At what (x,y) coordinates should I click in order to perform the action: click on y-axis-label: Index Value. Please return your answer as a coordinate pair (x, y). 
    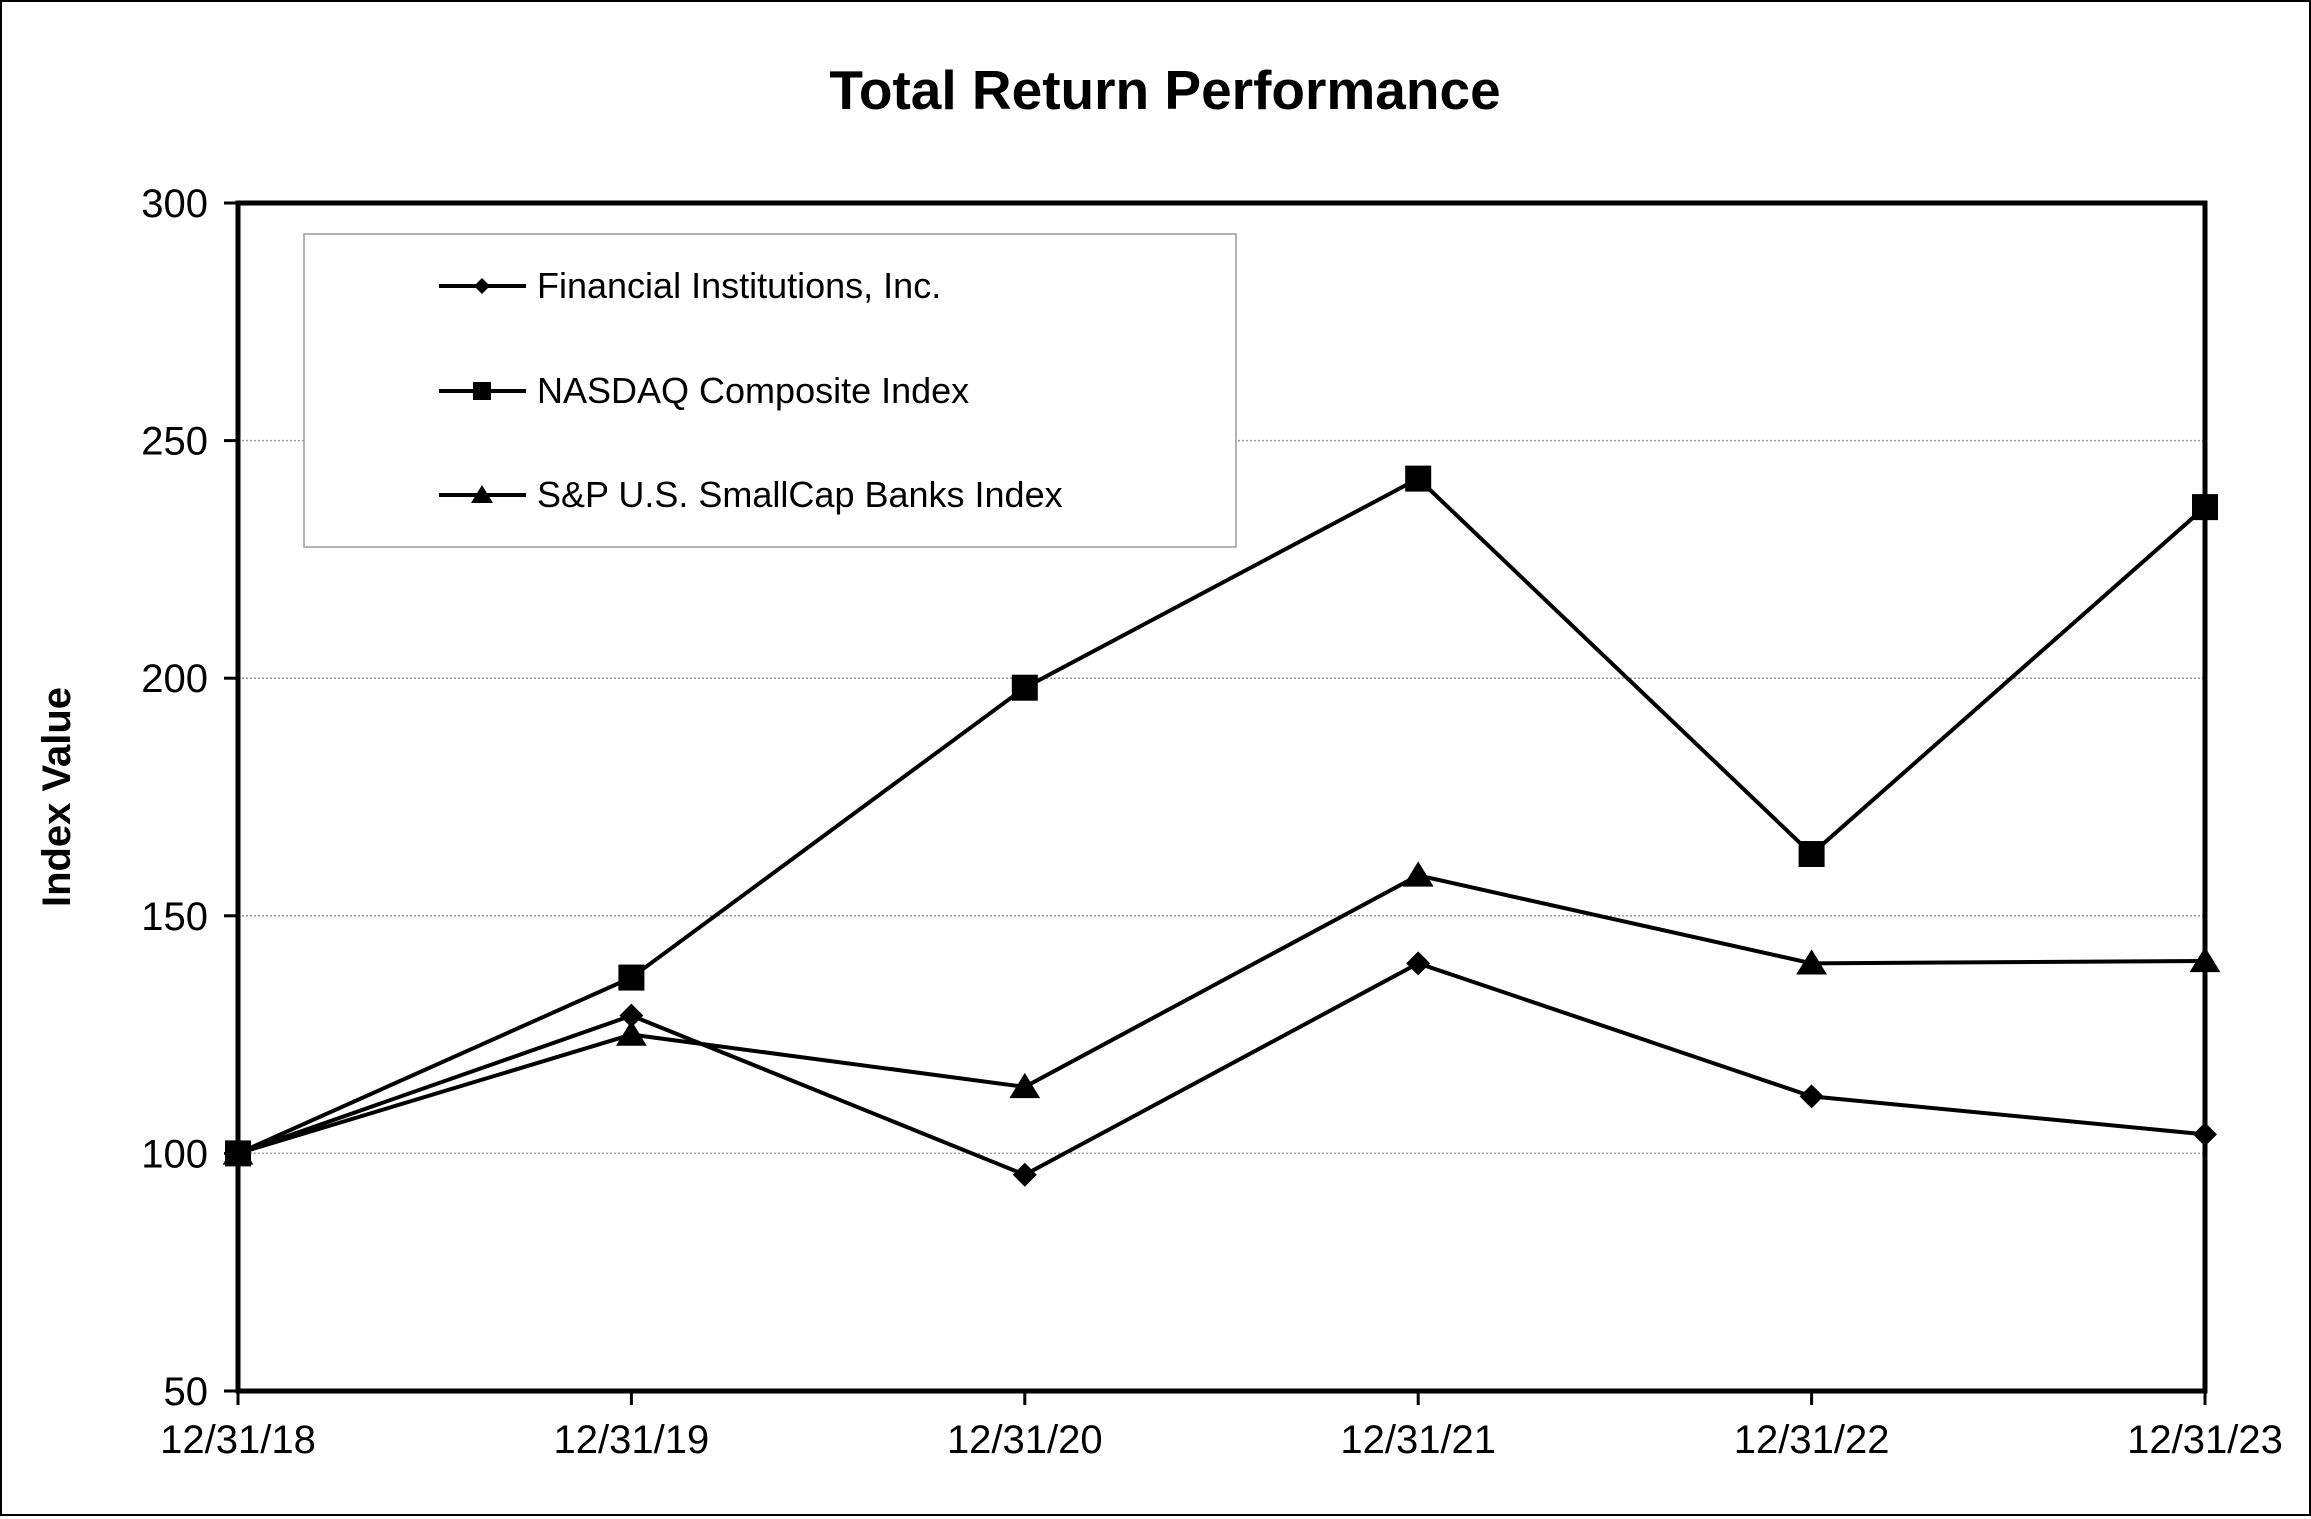
    Looking at the image, I should click on (57, 797).